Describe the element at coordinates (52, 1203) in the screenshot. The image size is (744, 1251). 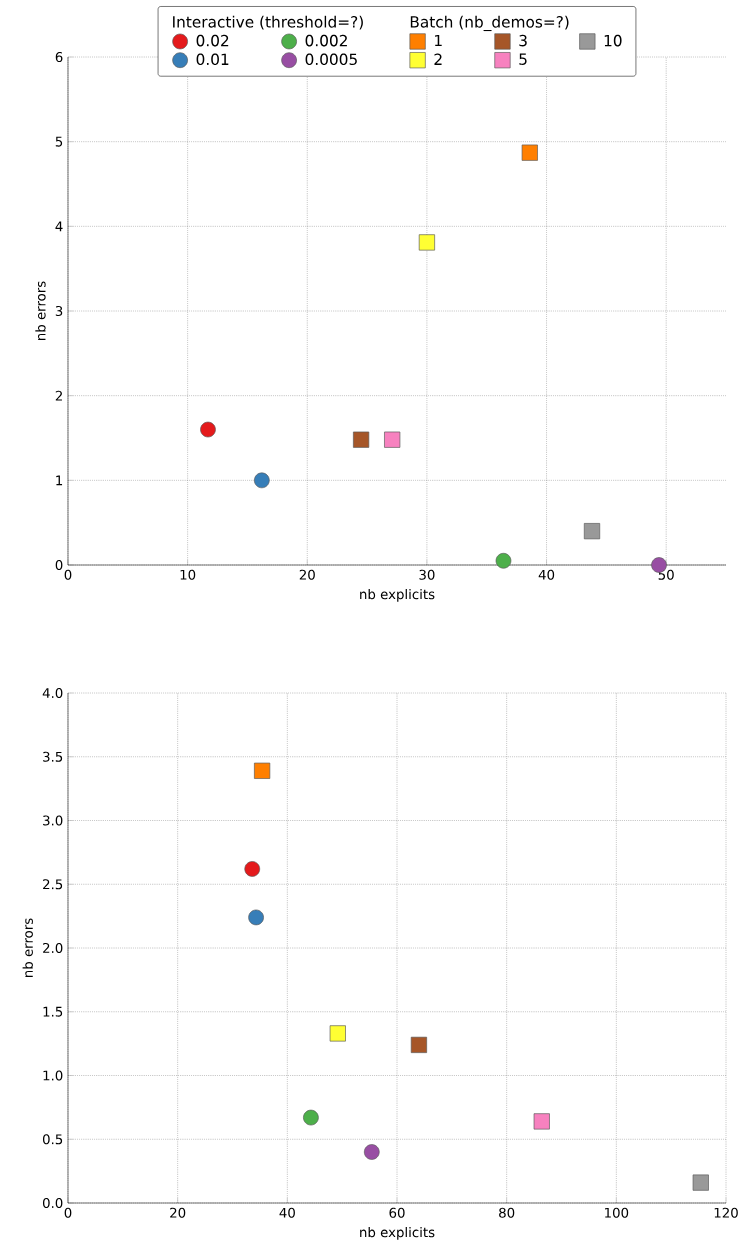
I see `y-tick-label: 0.0` at that location.